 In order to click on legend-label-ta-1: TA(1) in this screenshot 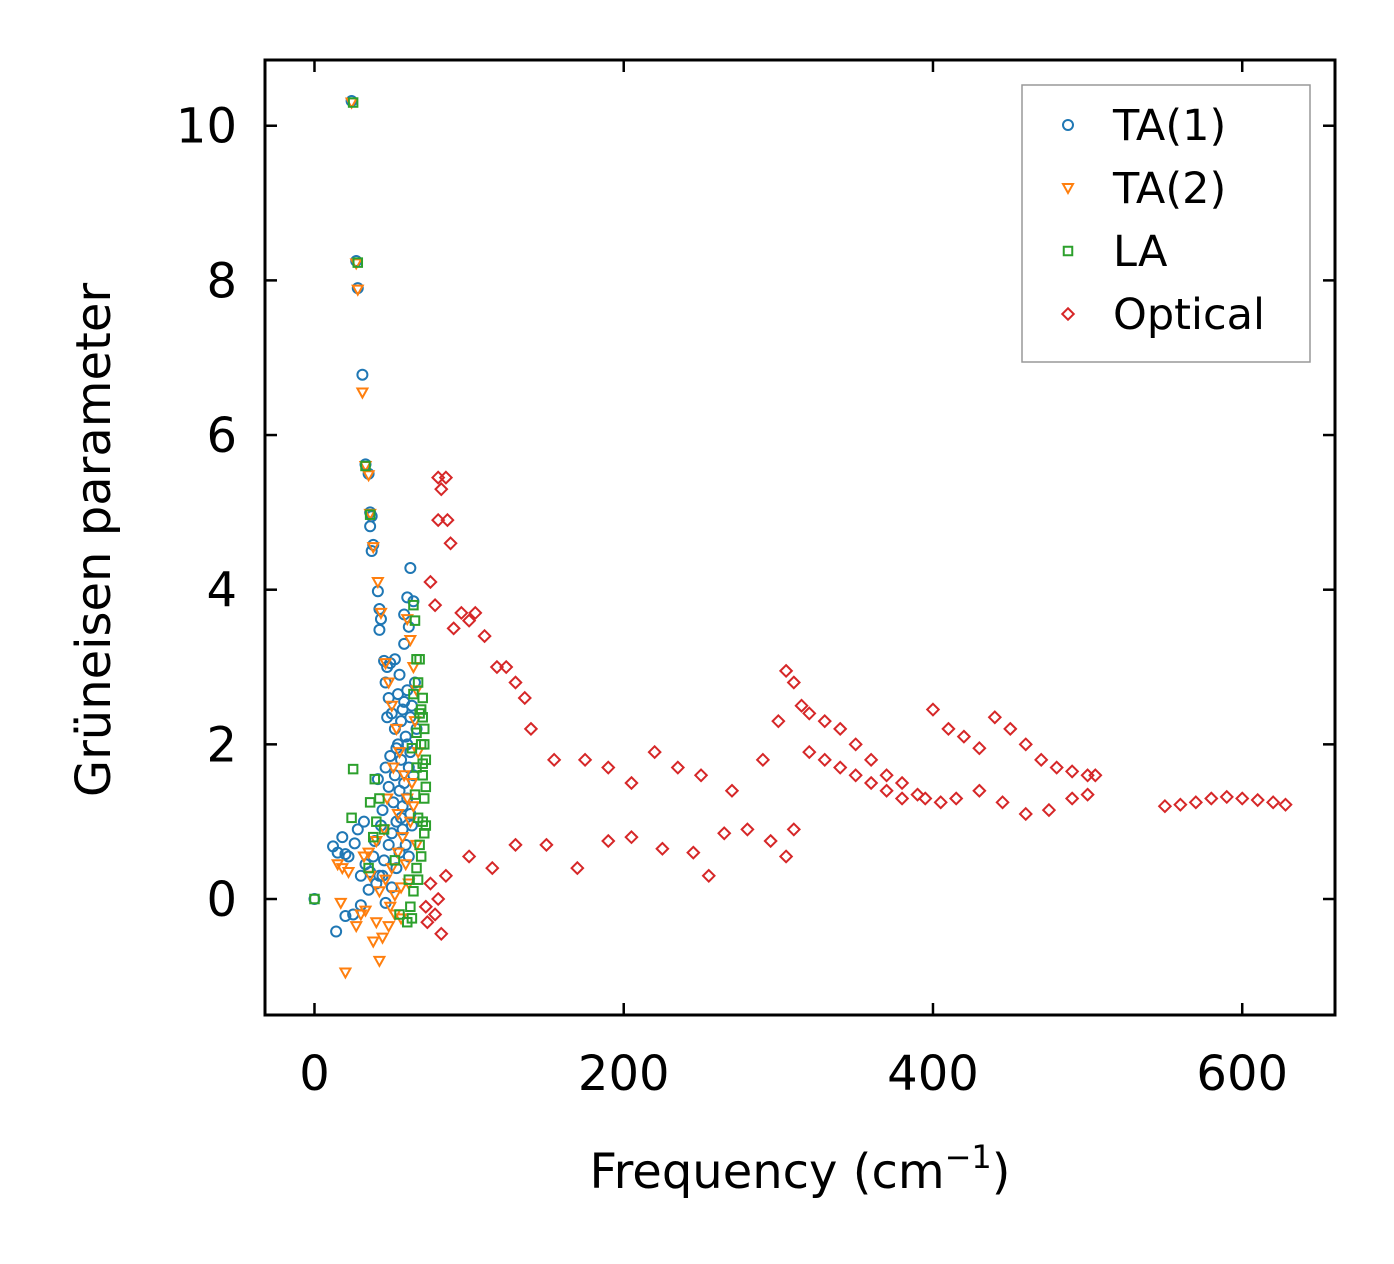, I will do `click(1169, 126)`.